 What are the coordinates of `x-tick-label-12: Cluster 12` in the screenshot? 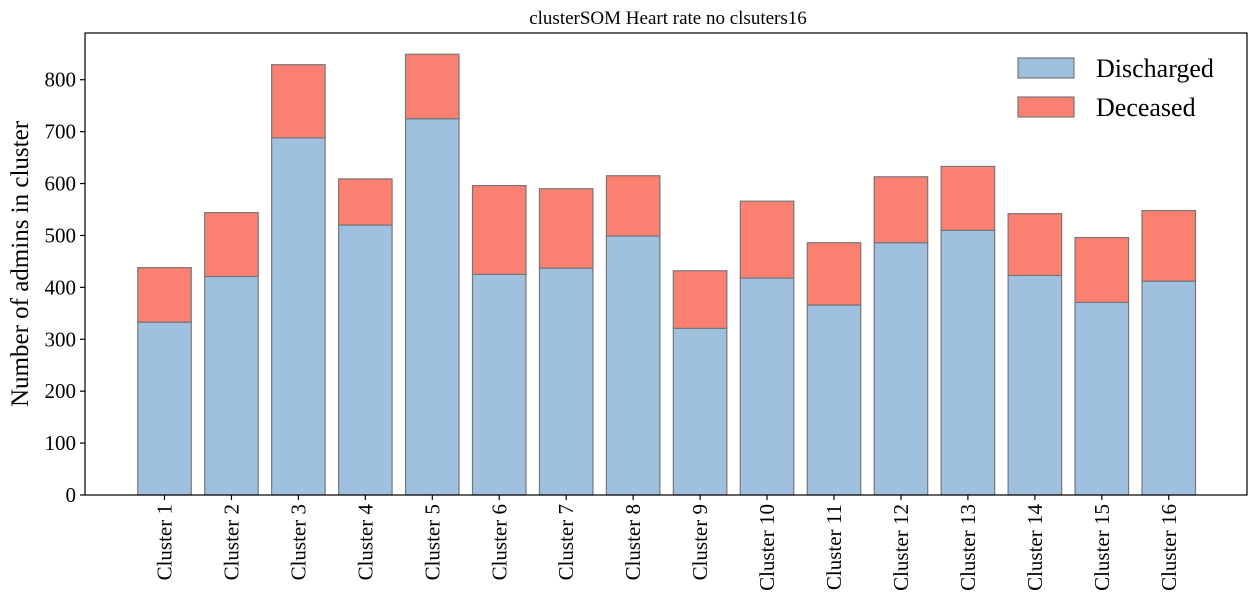 It's located at (901, 547).